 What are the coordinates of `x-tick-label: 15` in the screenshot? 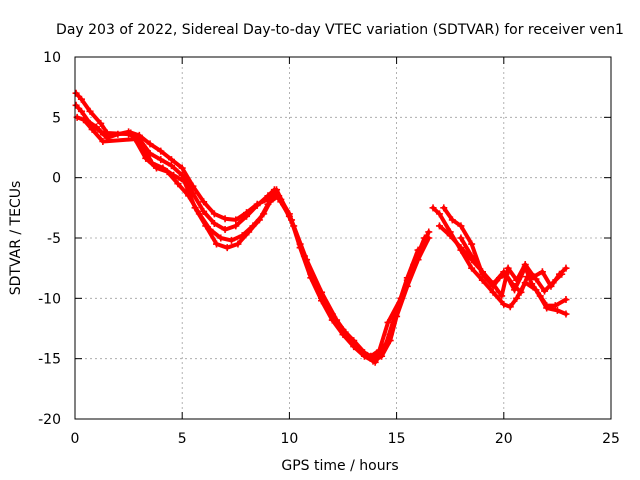 It's located at (397, 439).